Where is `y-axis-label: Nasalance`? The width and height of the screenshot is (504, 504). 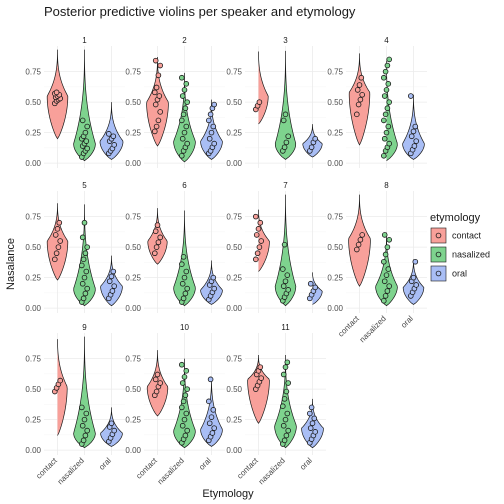
y-axis-label: Nasalance is located at coordinates (11, 264).